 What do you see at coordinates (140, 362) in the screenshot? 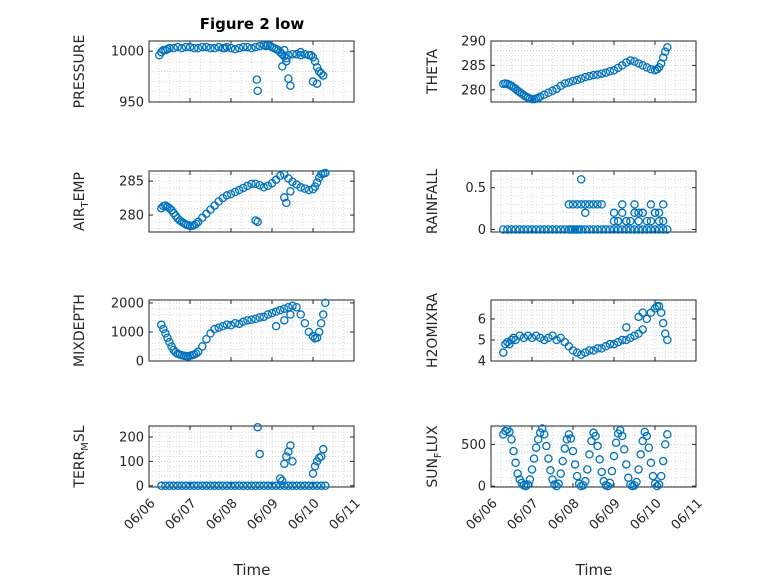
I see `y-tick-label: 0` at bounding box center [140, 362].